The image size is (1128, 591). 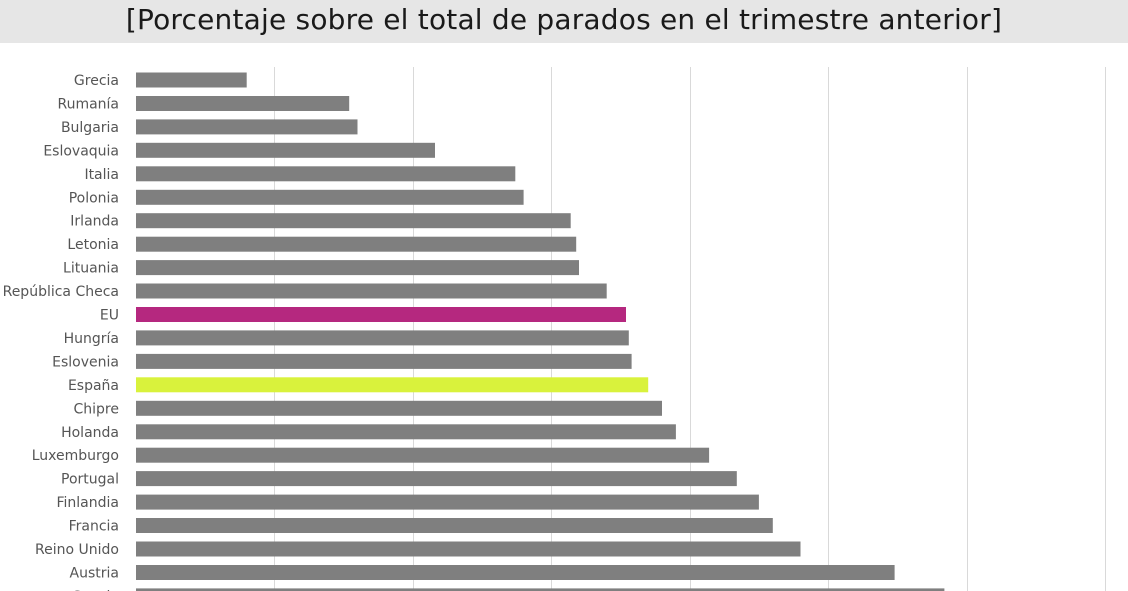 What do you see at coordinates (93, 386) in the screenshot?
I see `category-label: España` at bounding box center [93, 386].